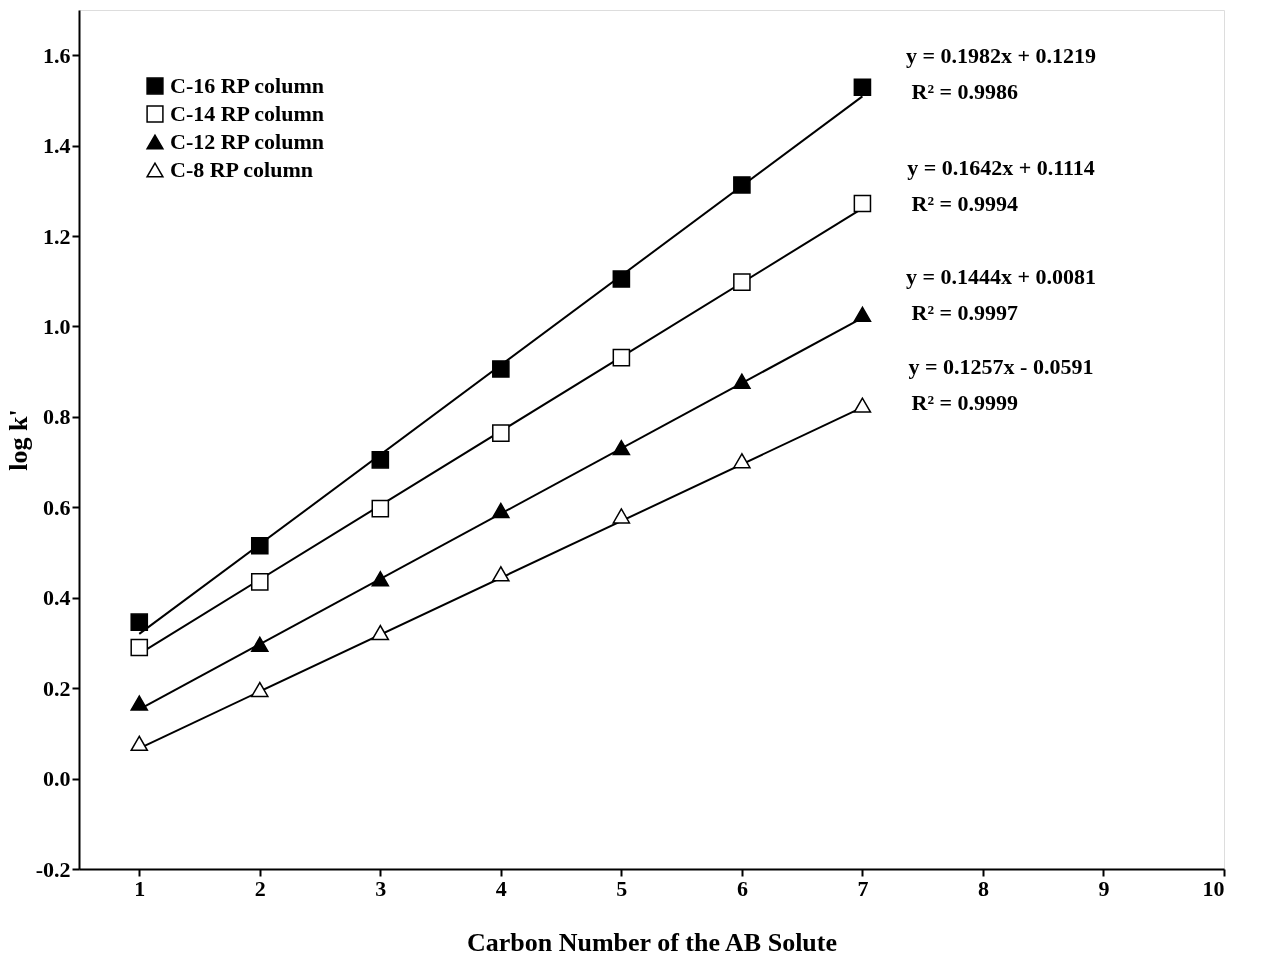 The width and height of the screenshot is (1273, 974). Describe the element at coordinates (57, 146) in the screenshot. I see `y-tick-label: 1.4` at that location.